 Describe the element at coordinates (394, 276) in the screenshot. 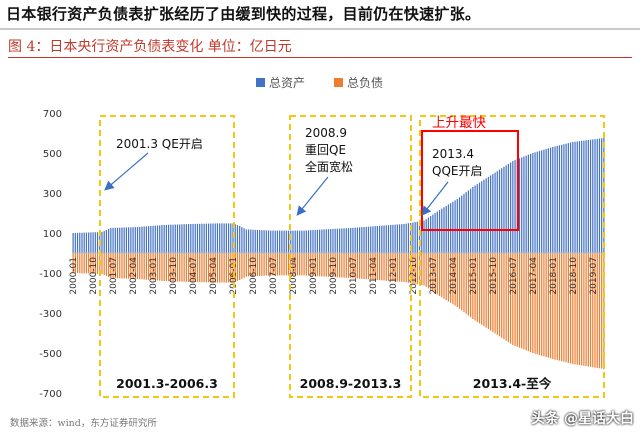

I see `x-tick-label: 2012-01` at that location.